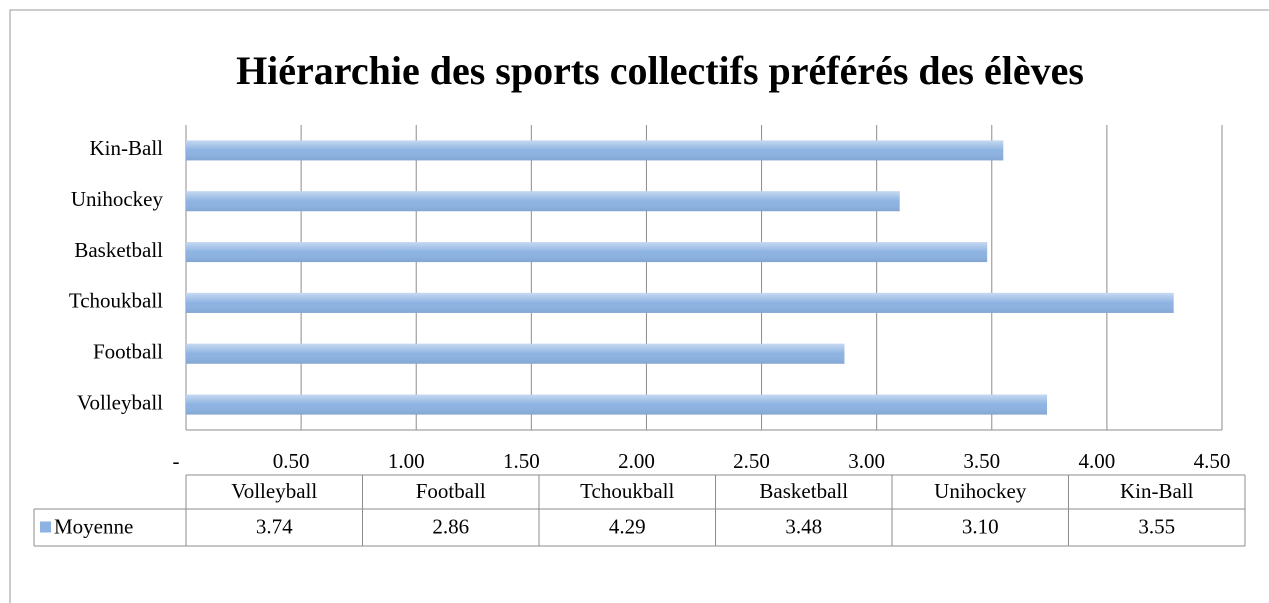 This screenshot has width=1269, height=603. Describe the element at coordinates (127, 148) in the screenshot. I see `y-tick-label: Kin-Ball` at that location.